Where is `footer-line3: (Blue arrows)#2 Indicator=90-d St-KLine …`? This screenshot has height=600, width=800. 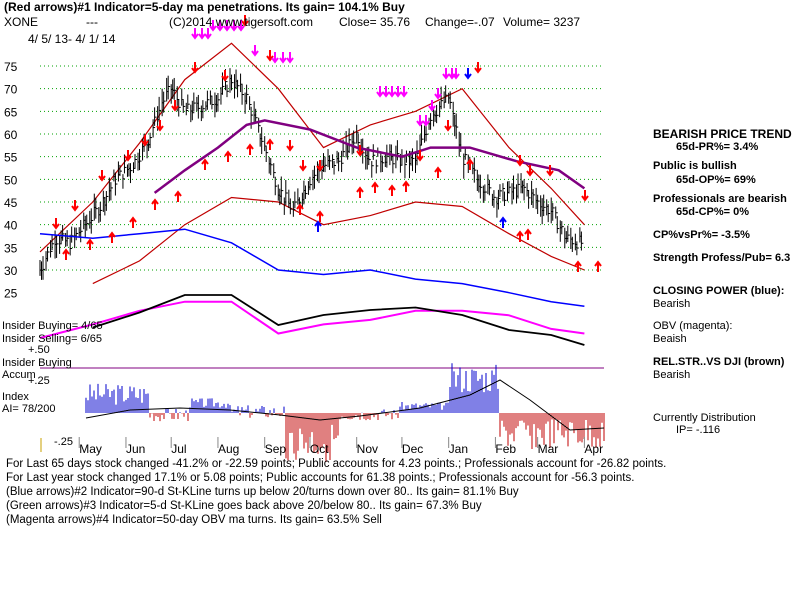
footer-line3: (Blue arrows)#2 Indicator=90-d St-KLine … is located at coordinates (262, 492).